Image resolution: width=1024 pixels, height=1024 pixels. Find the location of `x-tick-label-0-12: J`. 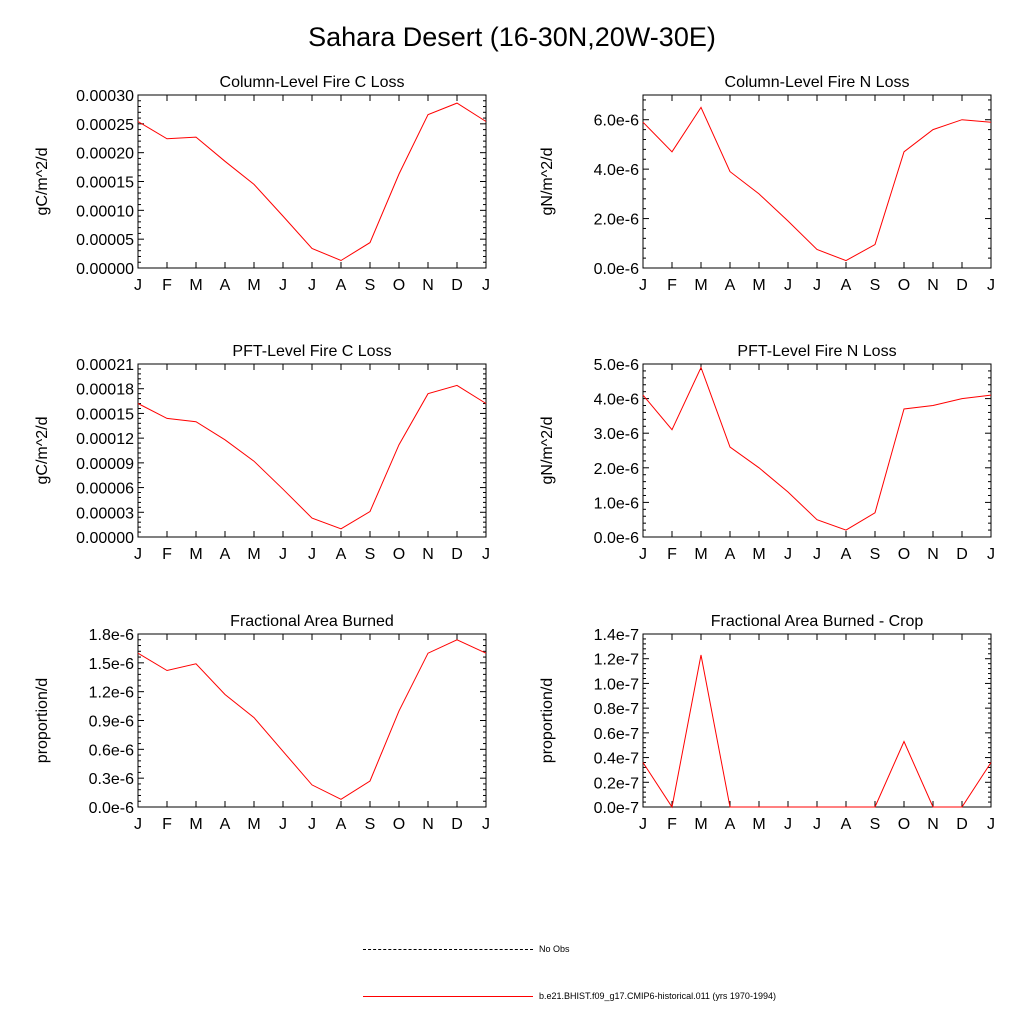

x-tick-label-0-12: J is located at coordinates (486, 285).